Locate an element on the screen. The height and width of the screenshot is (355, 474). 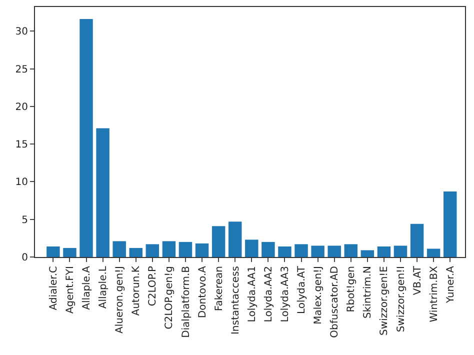
y-tick-label: 10 is located at coordinates (21, 182).